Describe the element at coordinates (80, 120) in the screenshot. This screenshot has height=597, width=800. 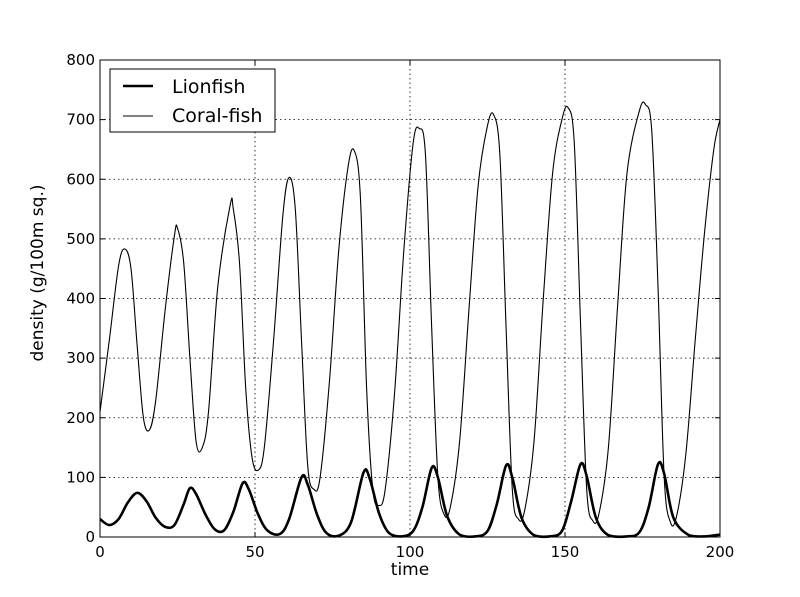
I see `y-tick-label: 700` at that location.